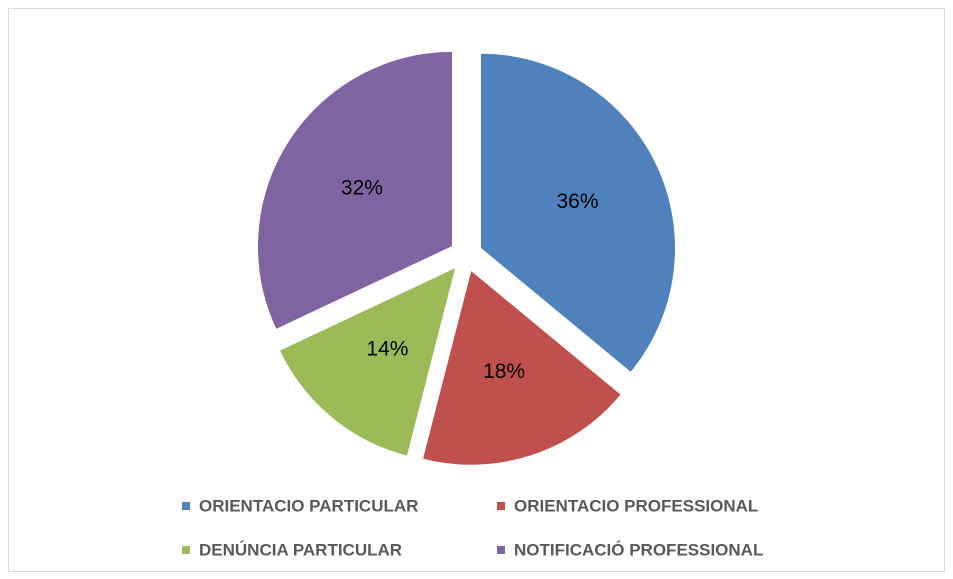  What do you see at coordinates (300, 549) in the screenshot?
I see `legend-label: DENÚNCIA PARTICULAR` at bounding box center [300, 549].